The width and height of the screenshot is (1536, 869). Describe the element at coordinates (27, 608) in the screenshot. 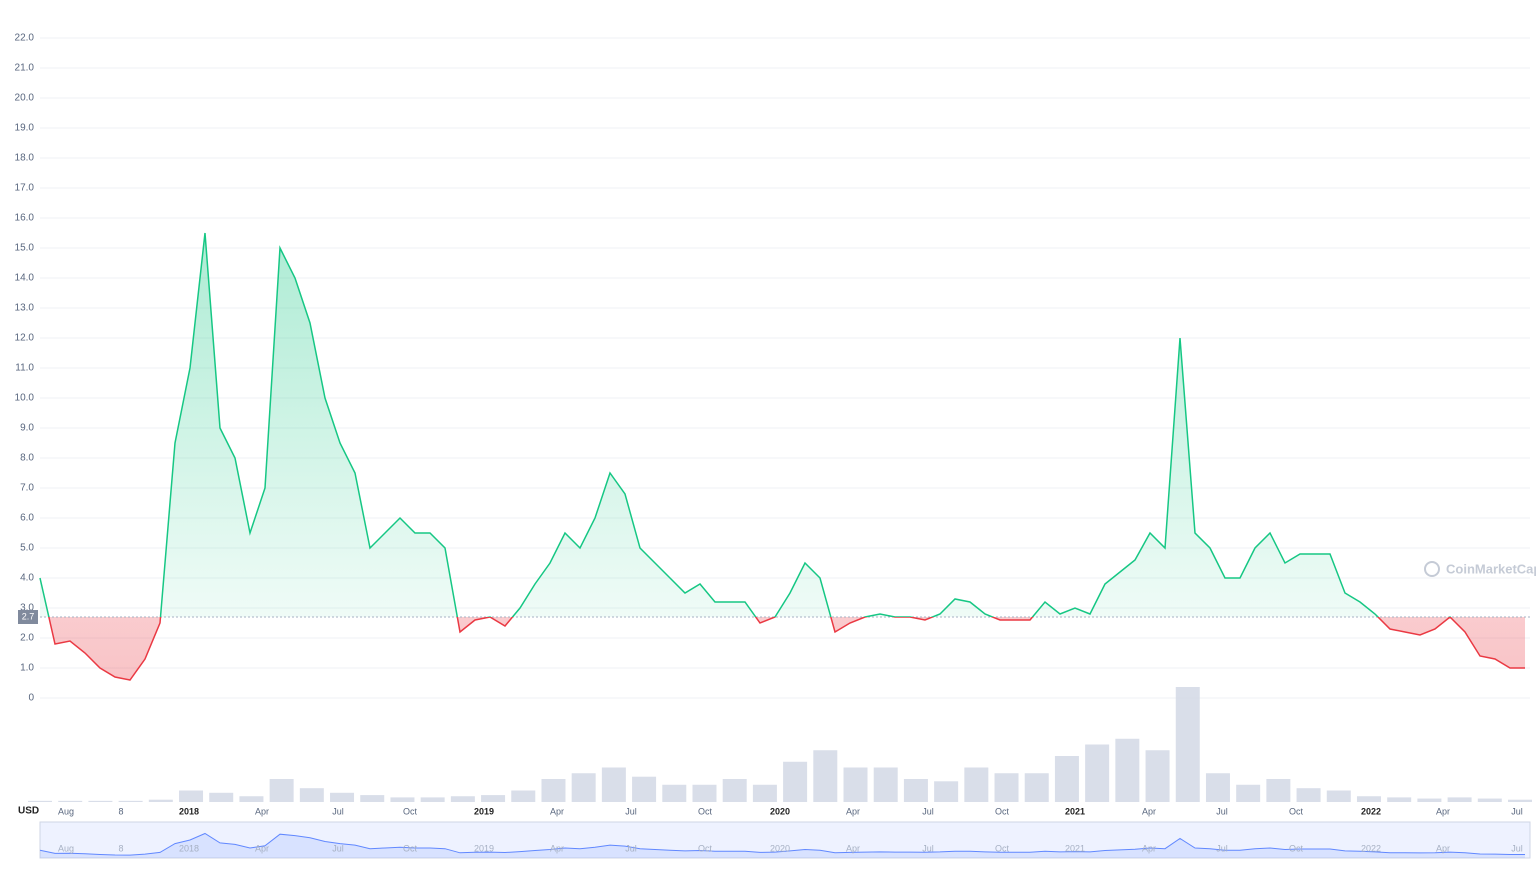

I see `y-tick-label: 3.0` at that location.